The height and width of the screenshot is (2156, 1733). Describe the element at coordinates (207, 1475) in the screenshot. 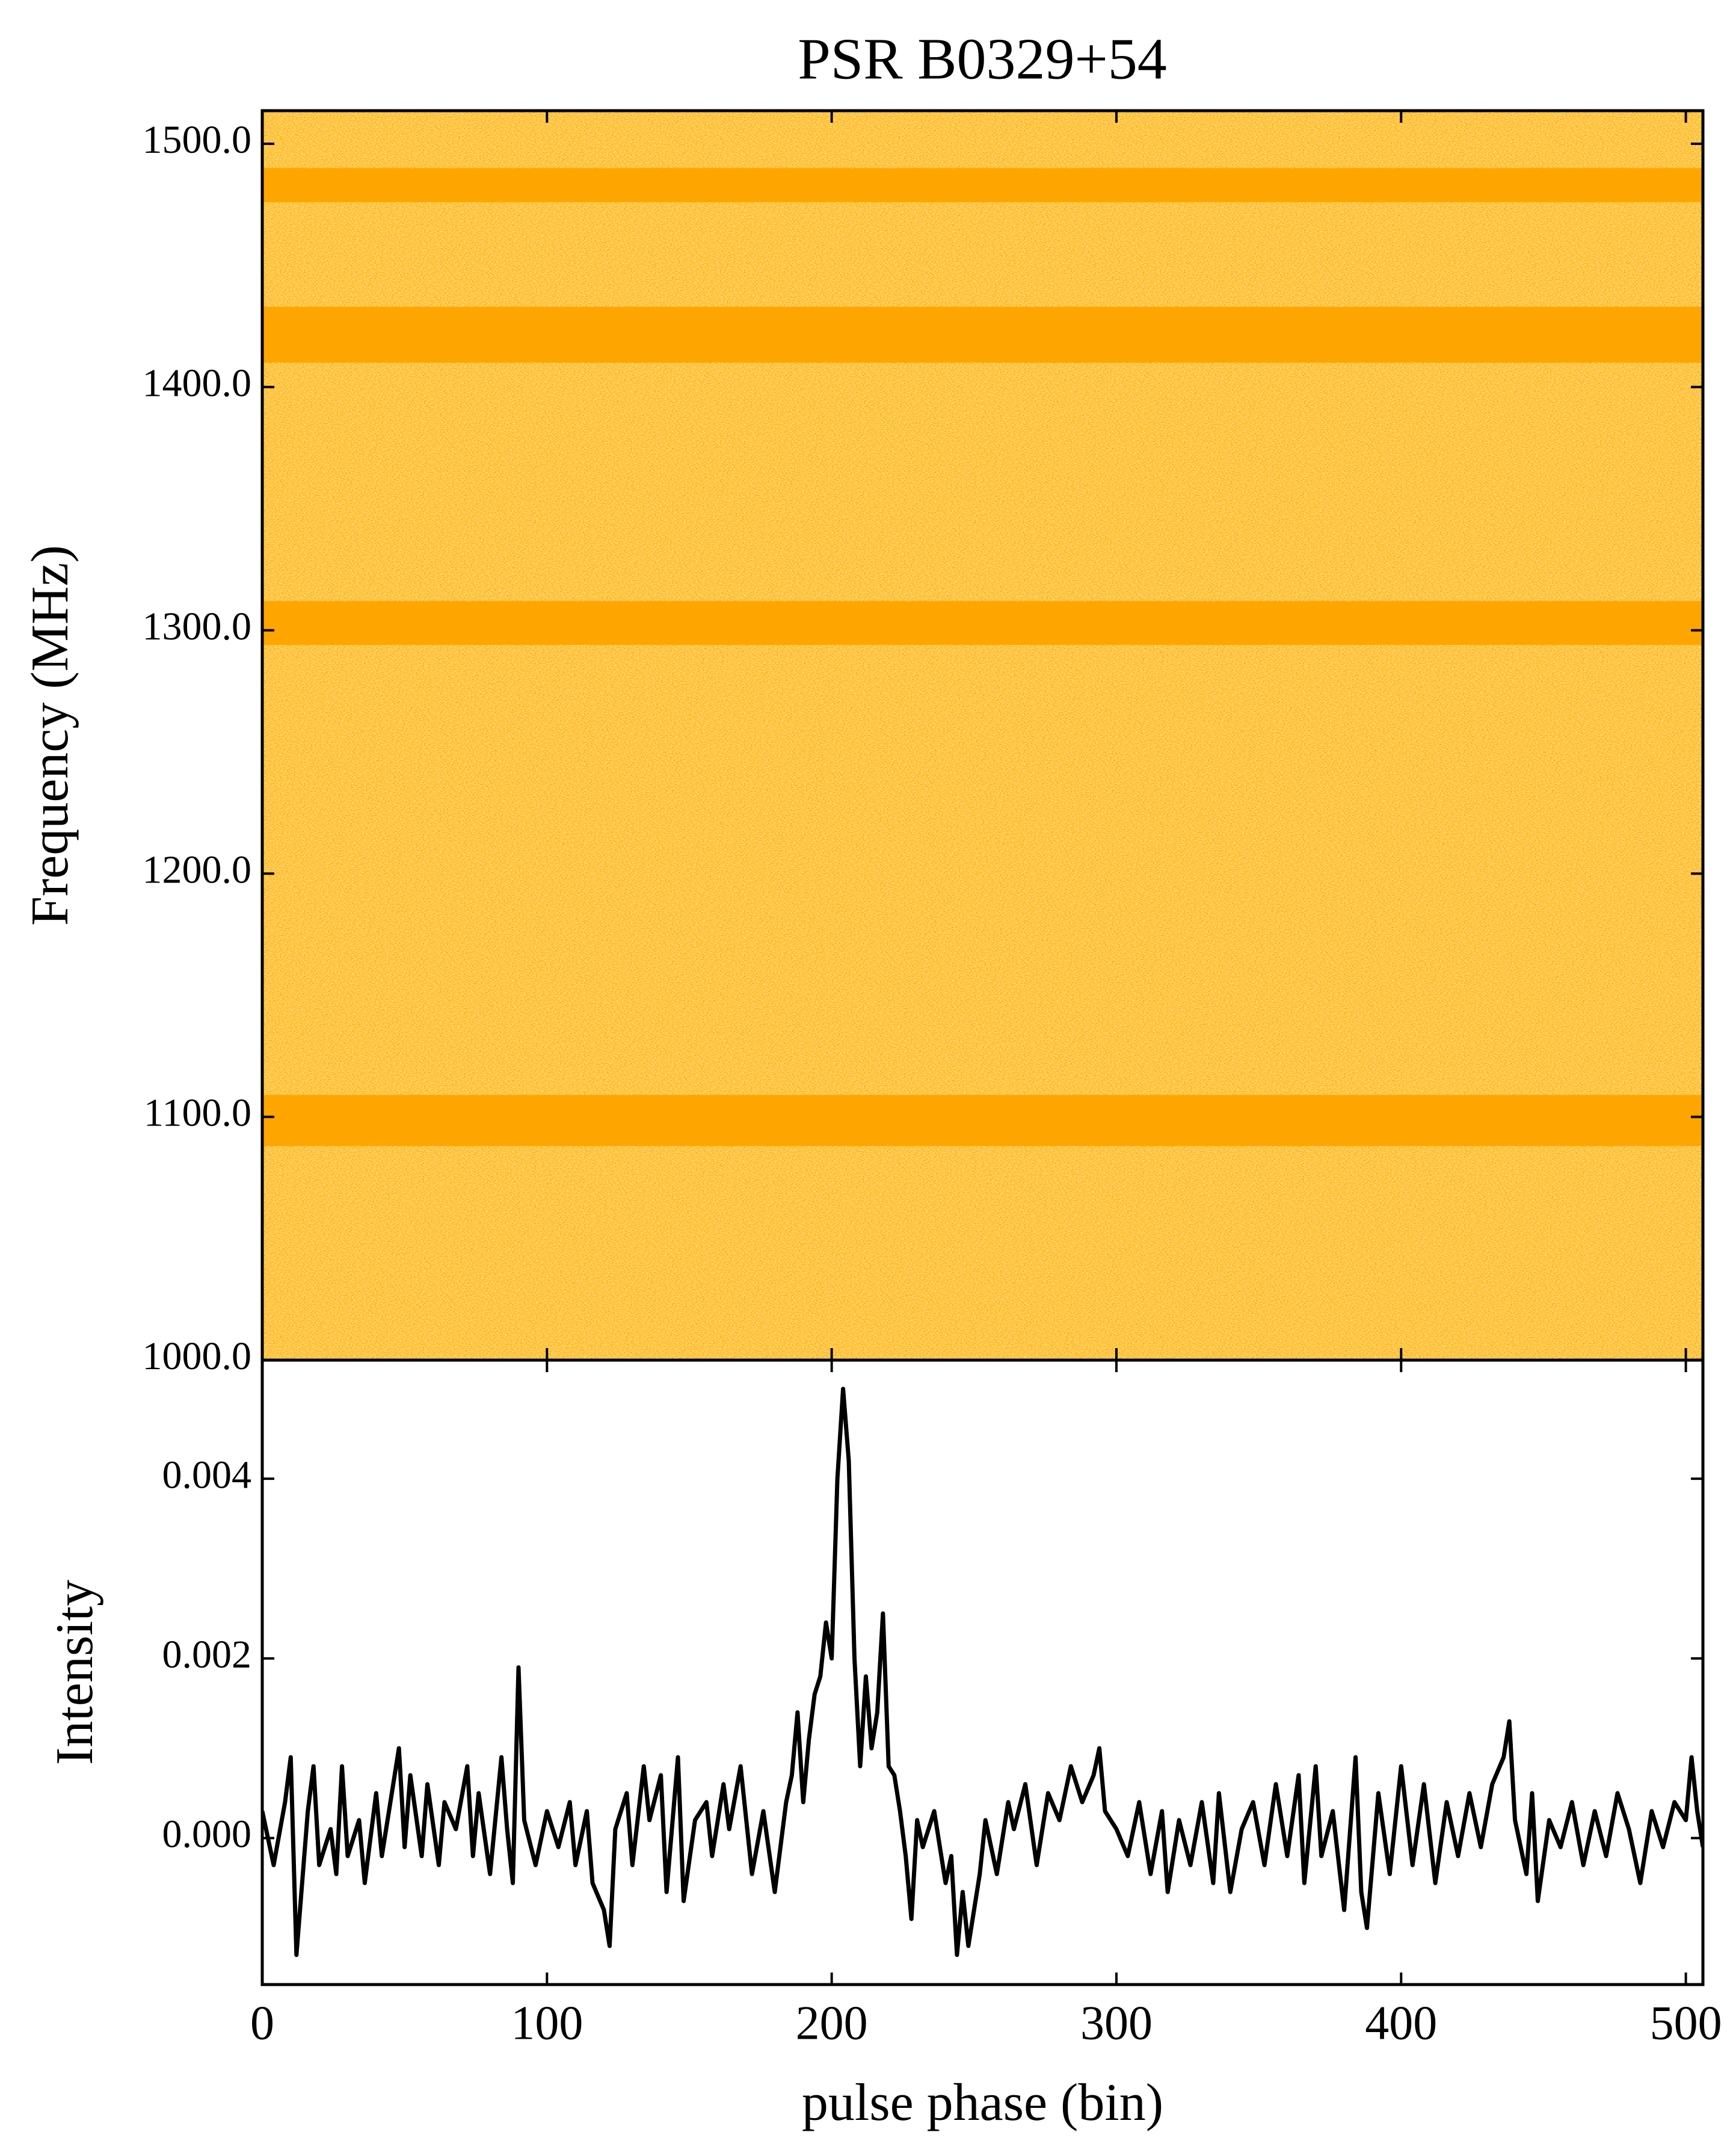

I see `y-tick-label: 0.004` at that location.